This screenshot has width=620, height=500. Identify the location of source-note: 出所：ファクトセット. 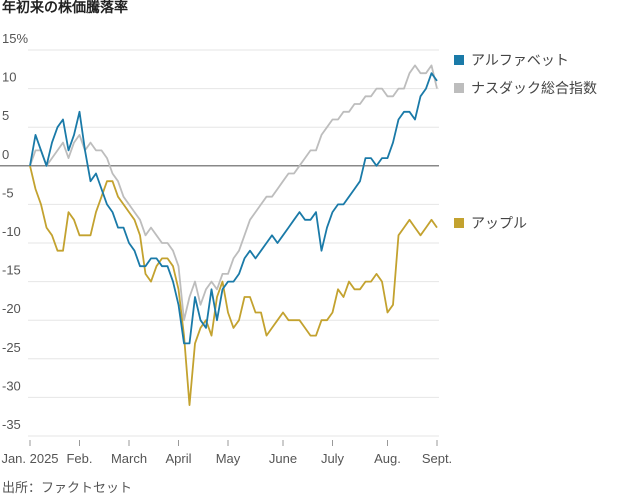
(67, 487).